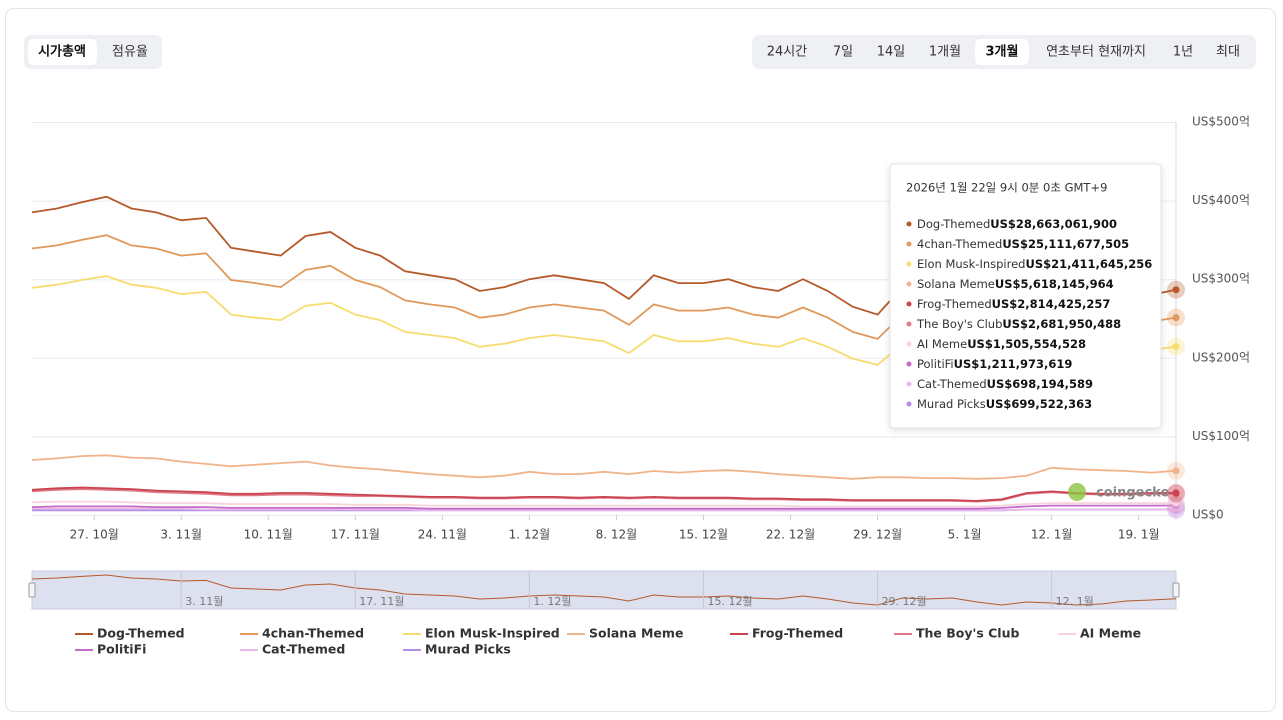 The image size is (1283, 720). What do you see at coordinates (1183, 52) in the screenshot?
I see `period-button: 1년` at bounding box center [1183, 52].